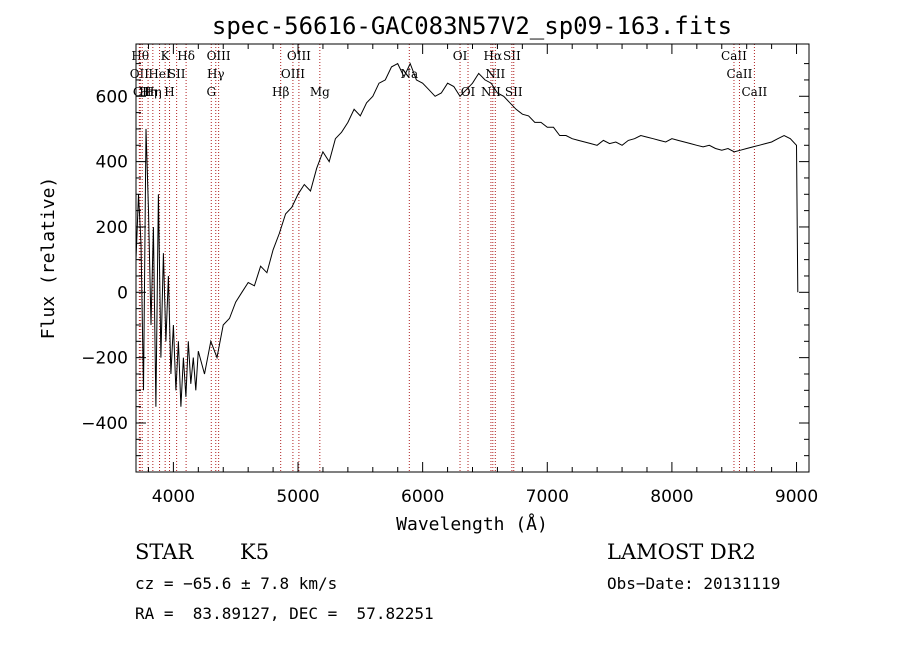 This screenshot has height=649, width=900. Describe the element at coordinates (169, 92) in the screenshot. I see `spectral-line-label: H` at that location.